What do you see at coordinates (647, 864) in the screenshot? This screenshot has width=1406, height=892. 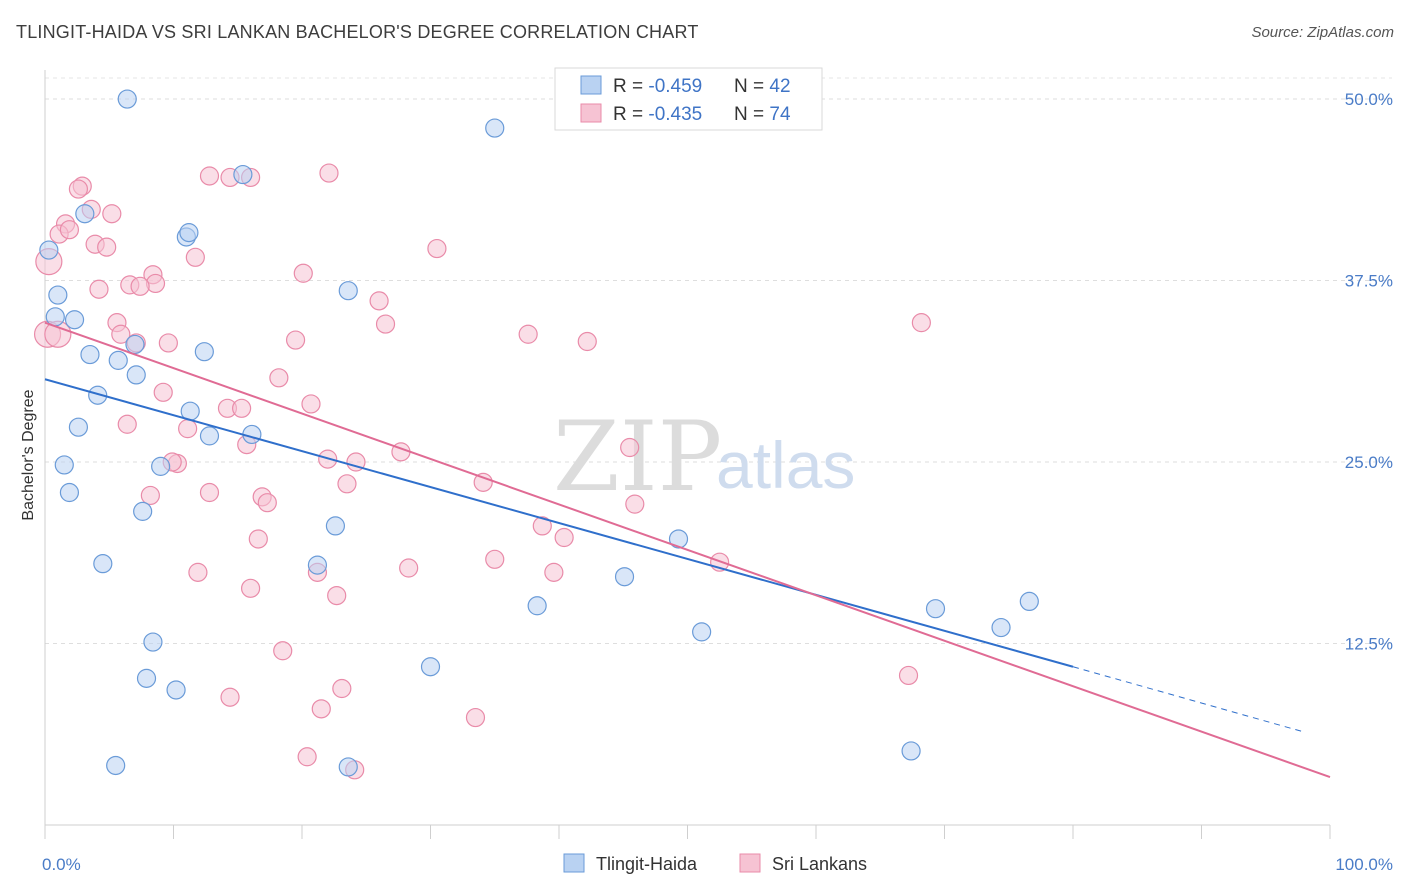 I see `bottom-legend-label-blue: Tlingit-Haida` at bounding box center [647, 864].